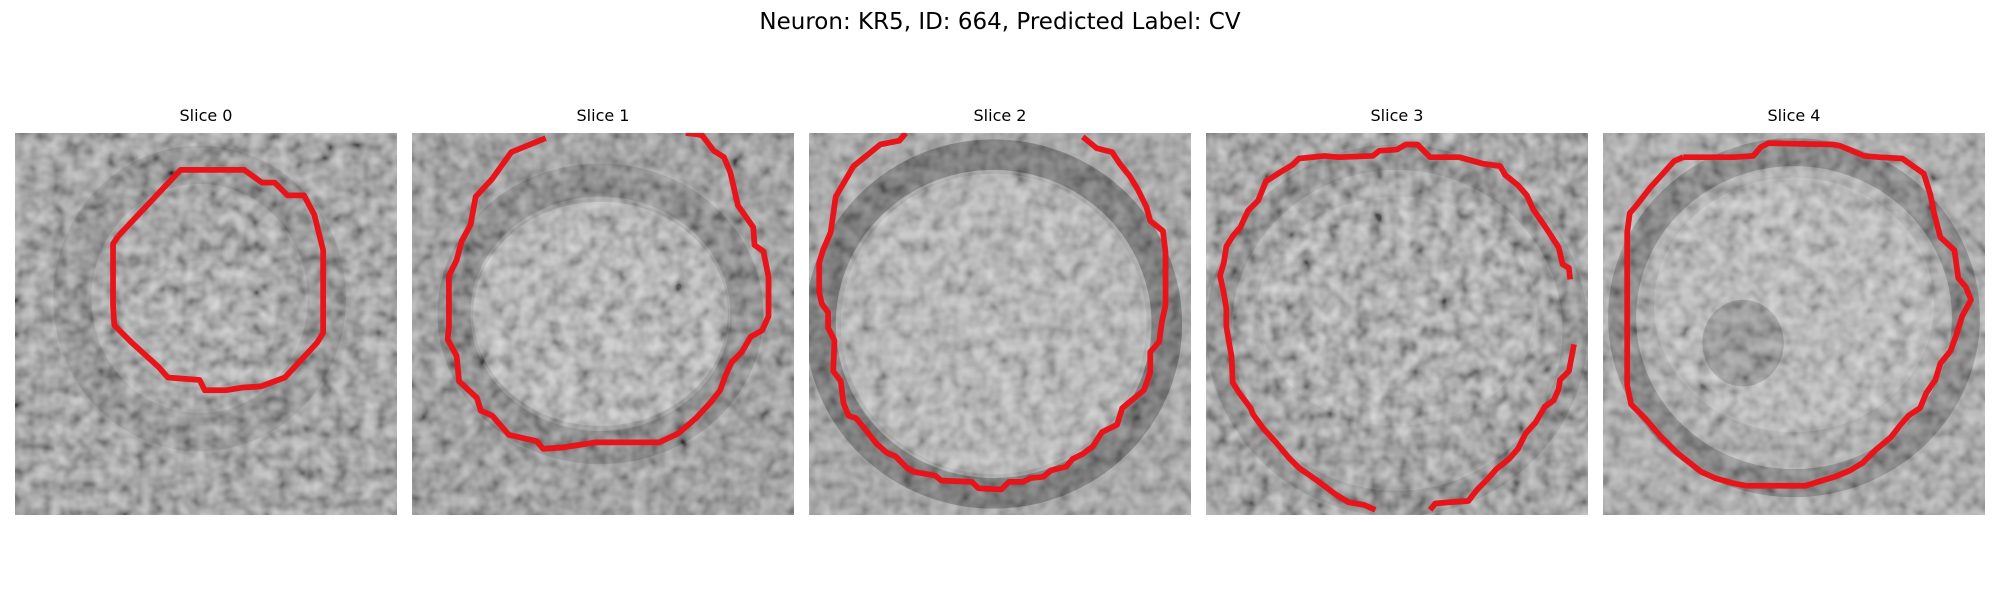 Image resolution: width=2000 pixels, height=600 pixels. I want to click on slice-panel-3: Slice 3, so click(1397, 310).